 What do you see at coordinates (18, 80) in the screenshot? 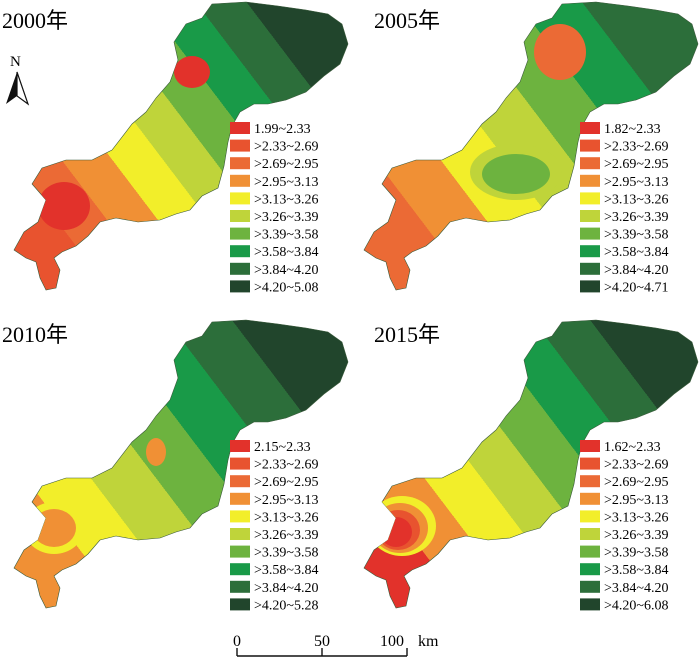
I see `north-arrow-icon: N` at bounding box center [18, 80].